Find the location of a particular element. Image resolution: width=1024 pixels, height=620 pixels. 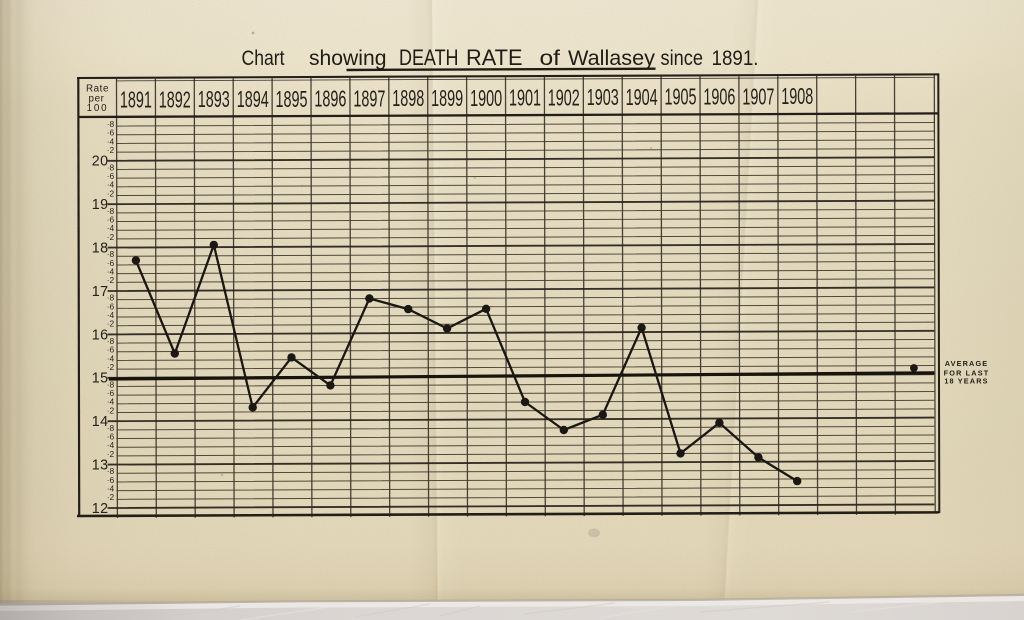

svg-text: 1905 is located at coordinates (681, 97).